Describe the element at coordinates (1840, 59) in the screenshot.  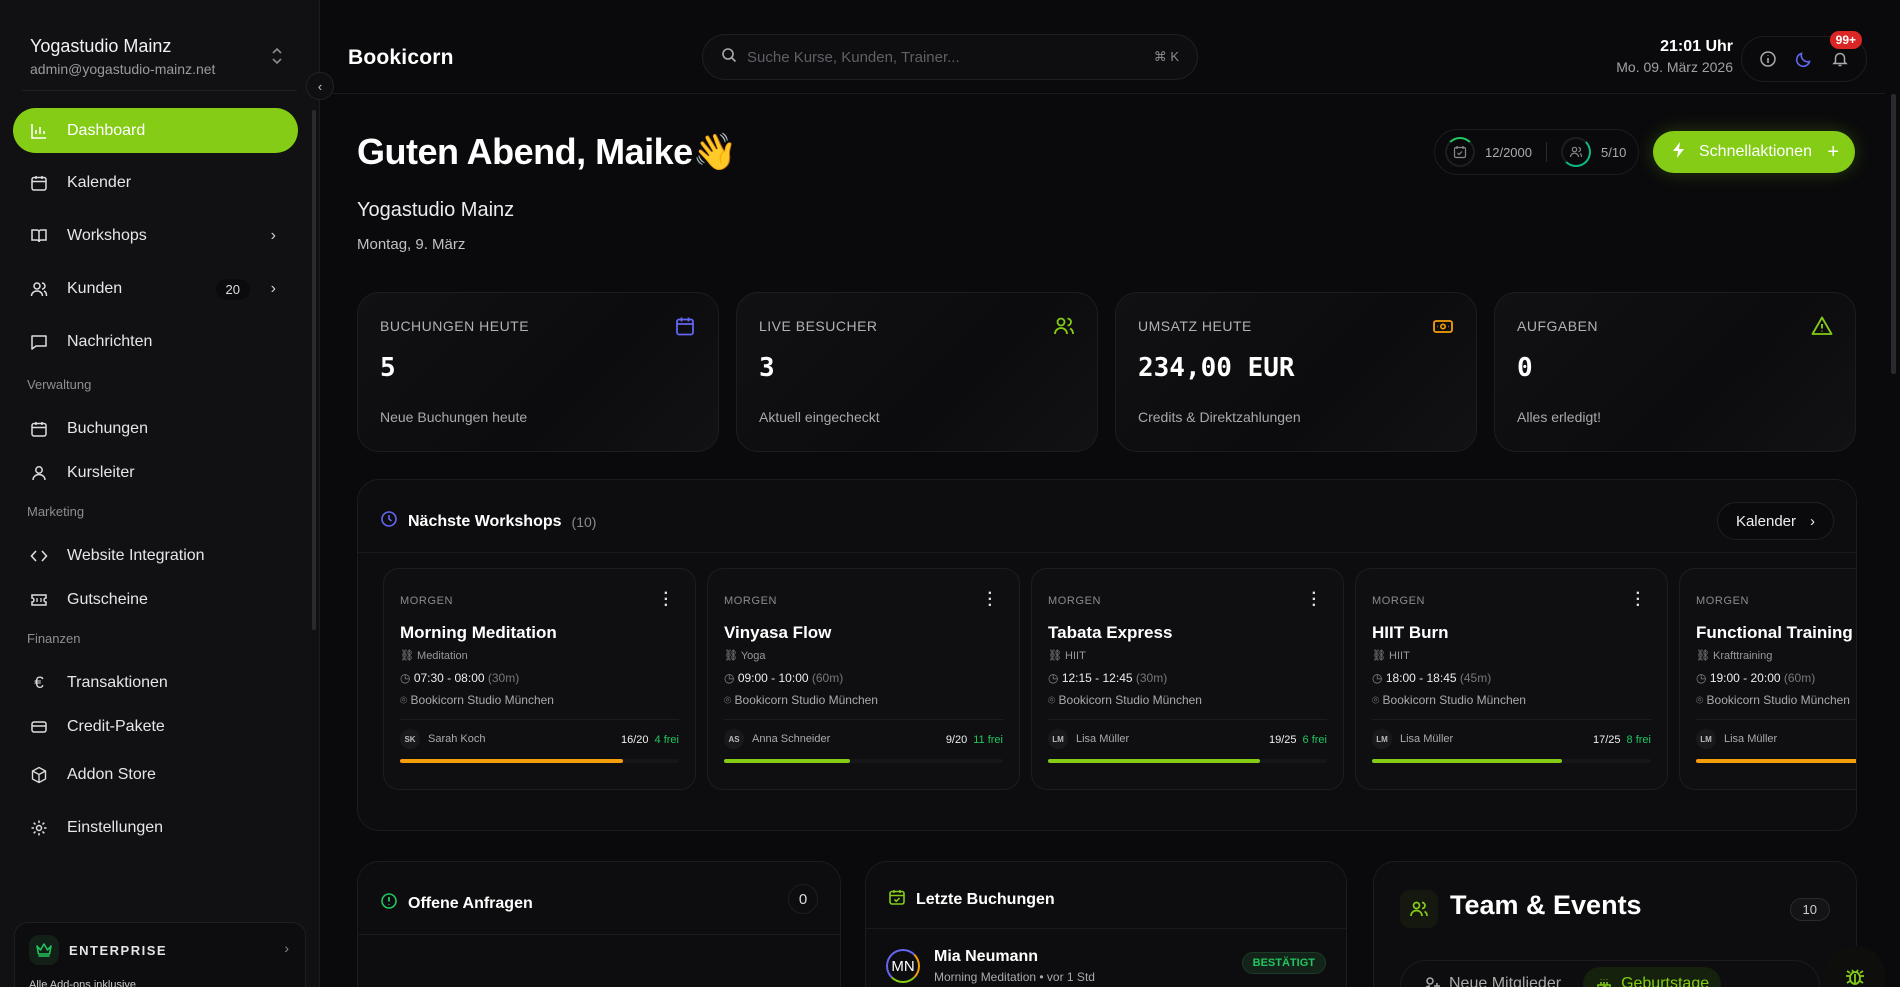
I see `bell-icon` at that location.